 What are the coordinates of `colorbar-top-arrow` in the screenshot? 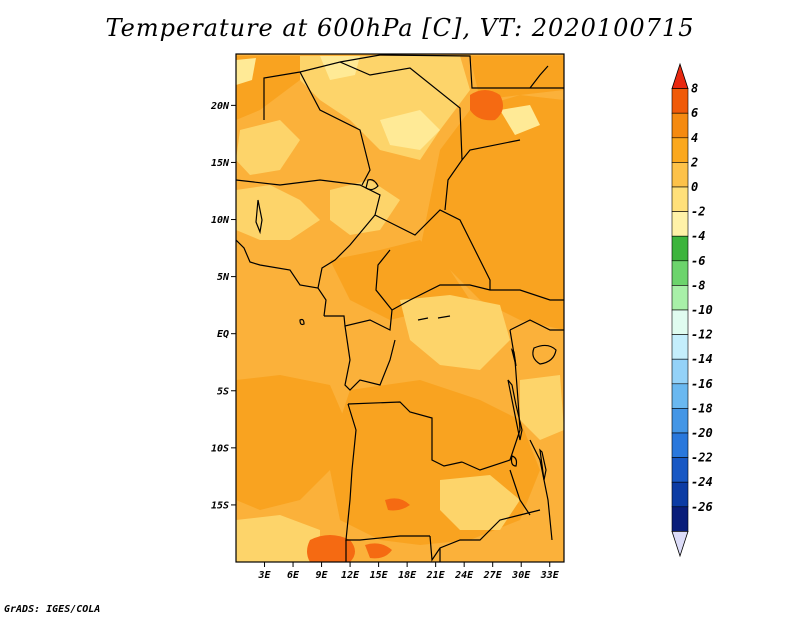 It's located at (680, 75).